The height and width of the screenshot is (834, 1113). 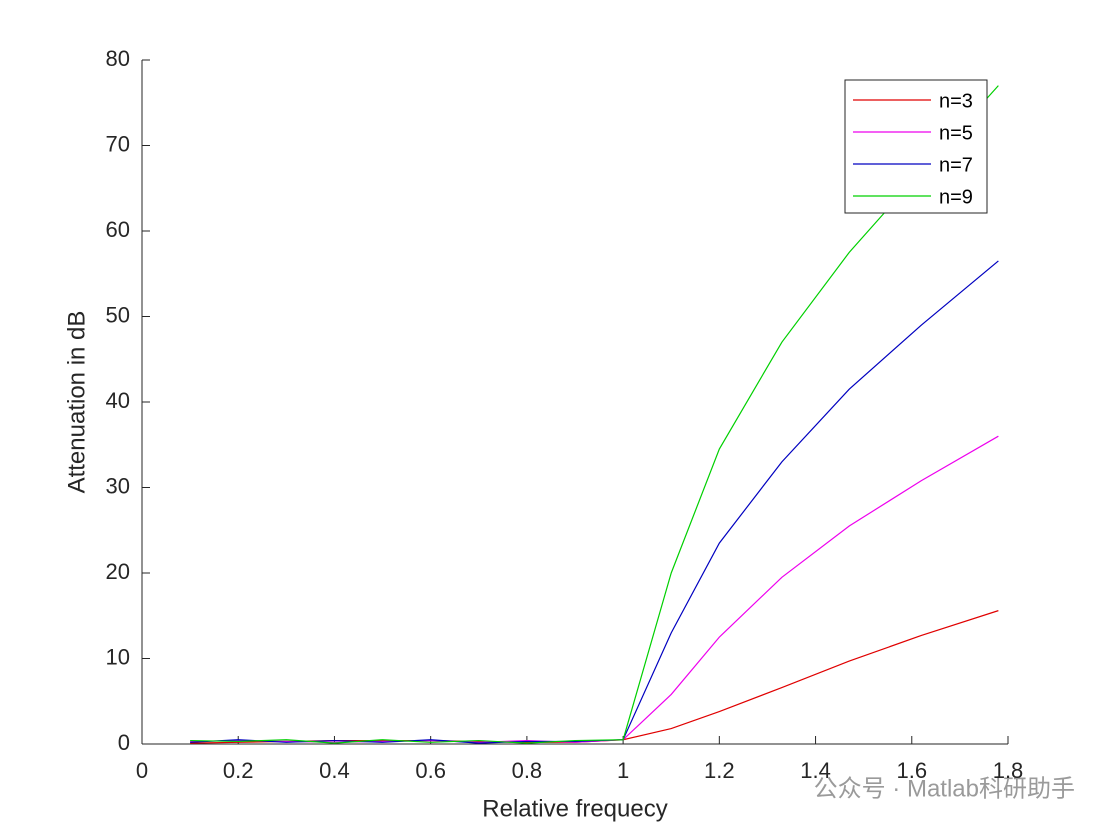 I want to click on x-tick-label: 0.4, so click(x=334, y=770).